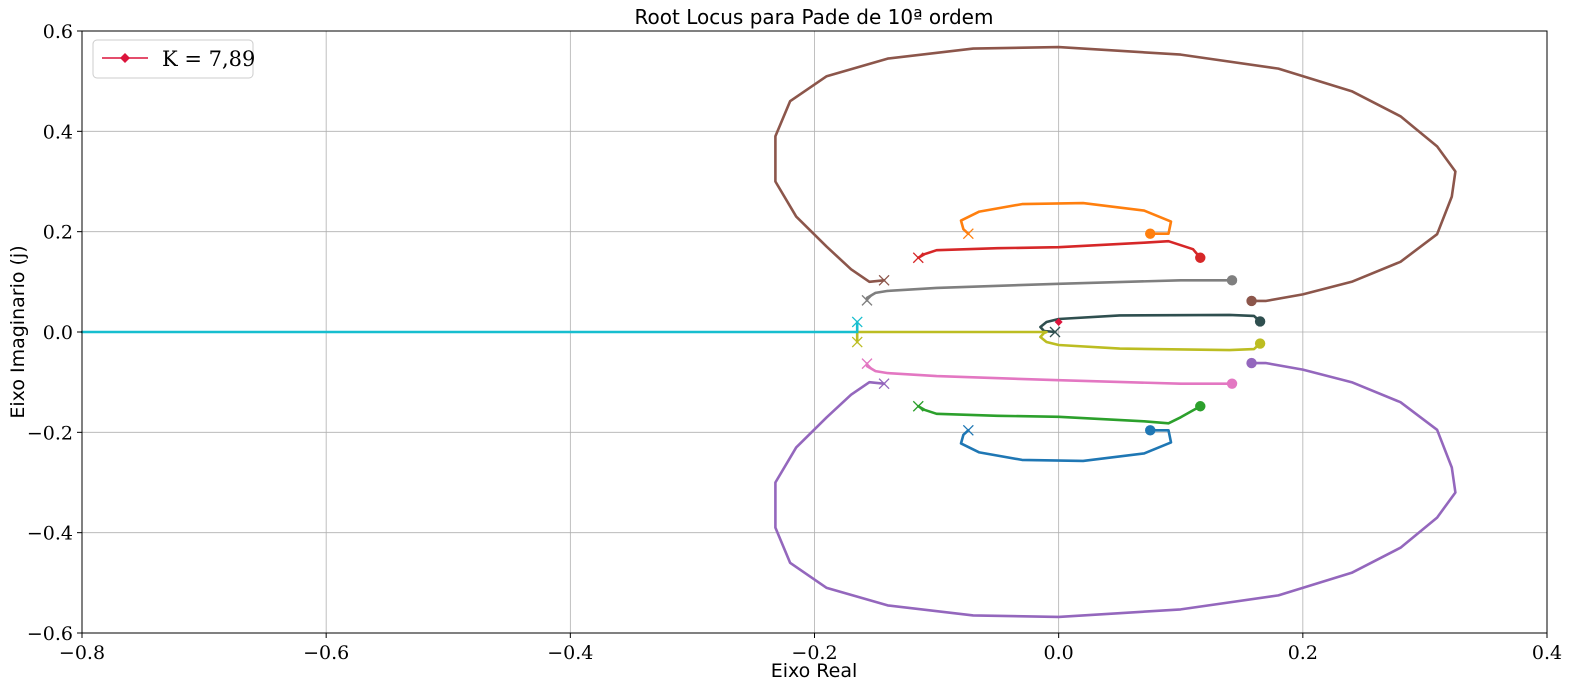 The height and width of the screenshot is (699, 1591). Describe the element at coordinates (1059, 653) in the screenshot. I see `x-tick-label: 0.0` at that location.